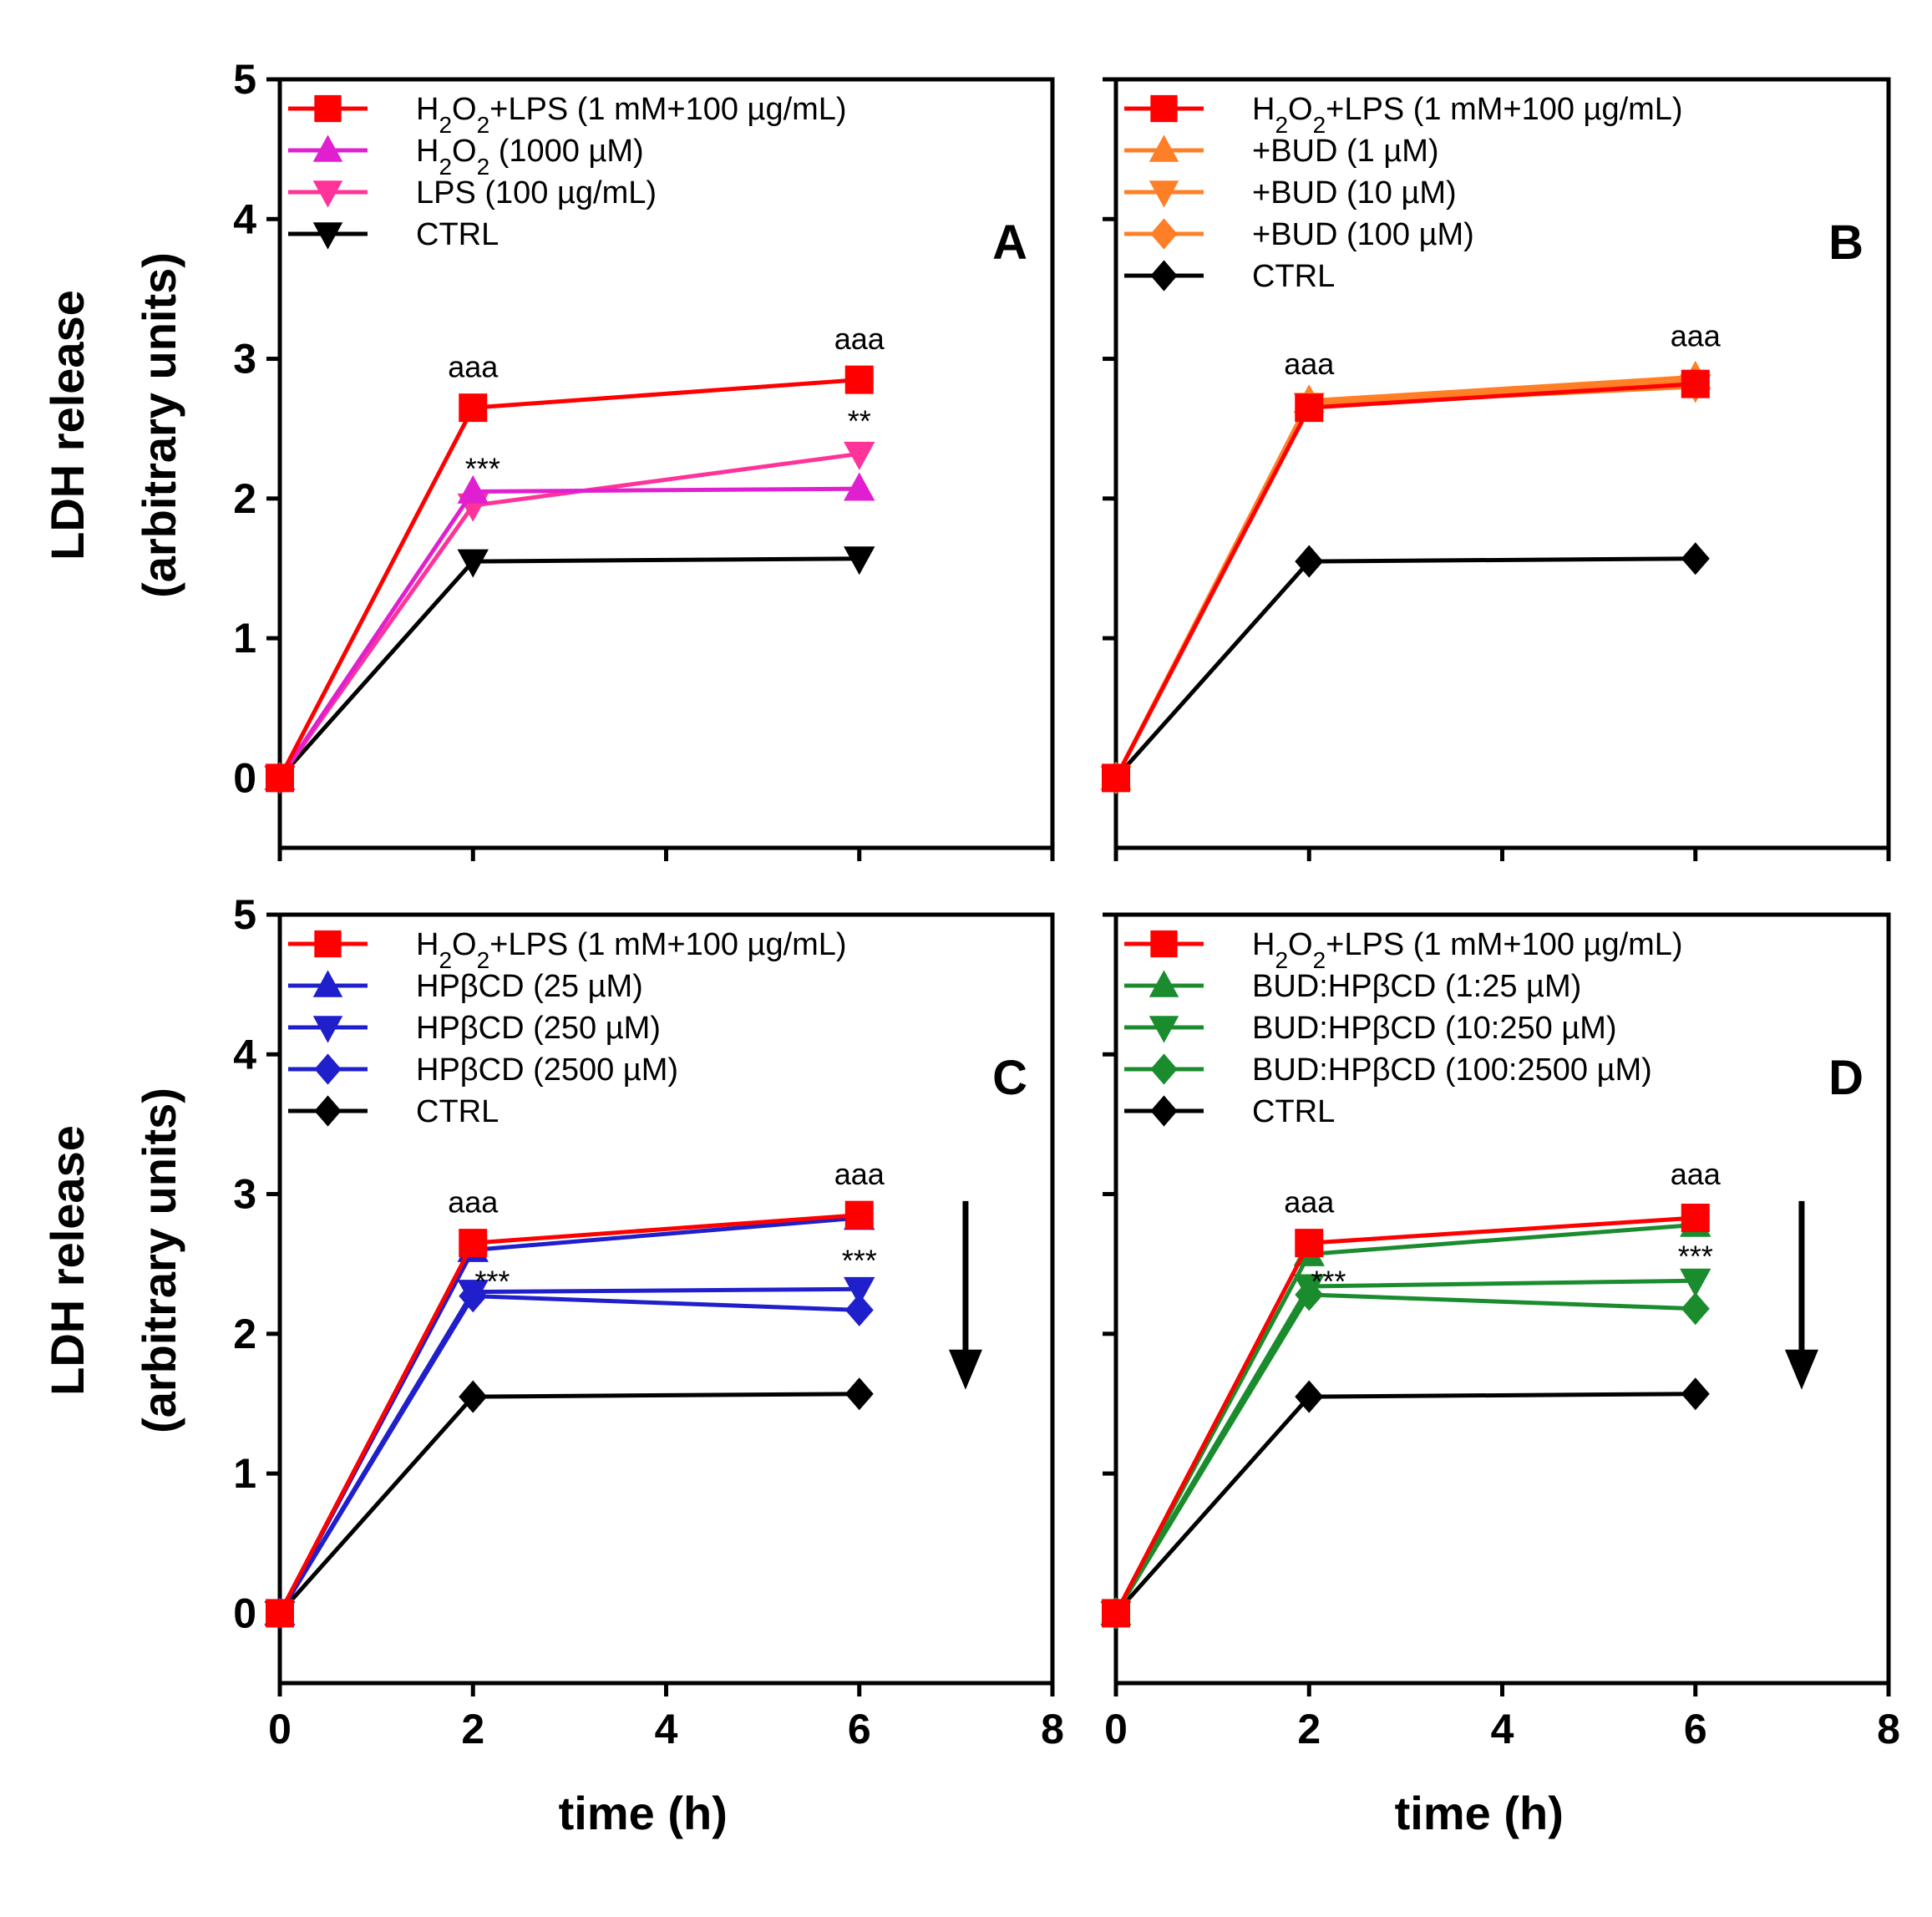  I want to click on x-tick-label: 6, so click(860, 1729).